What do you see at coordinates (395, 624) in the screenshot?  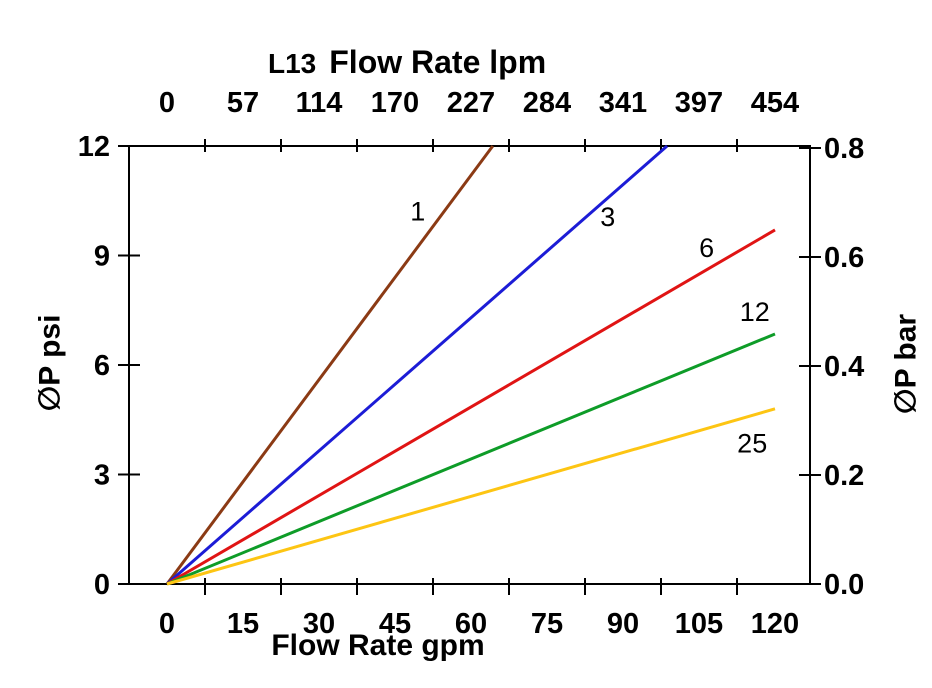 I see `bottom-tick-label: 45` at bounding box center [395, 624].